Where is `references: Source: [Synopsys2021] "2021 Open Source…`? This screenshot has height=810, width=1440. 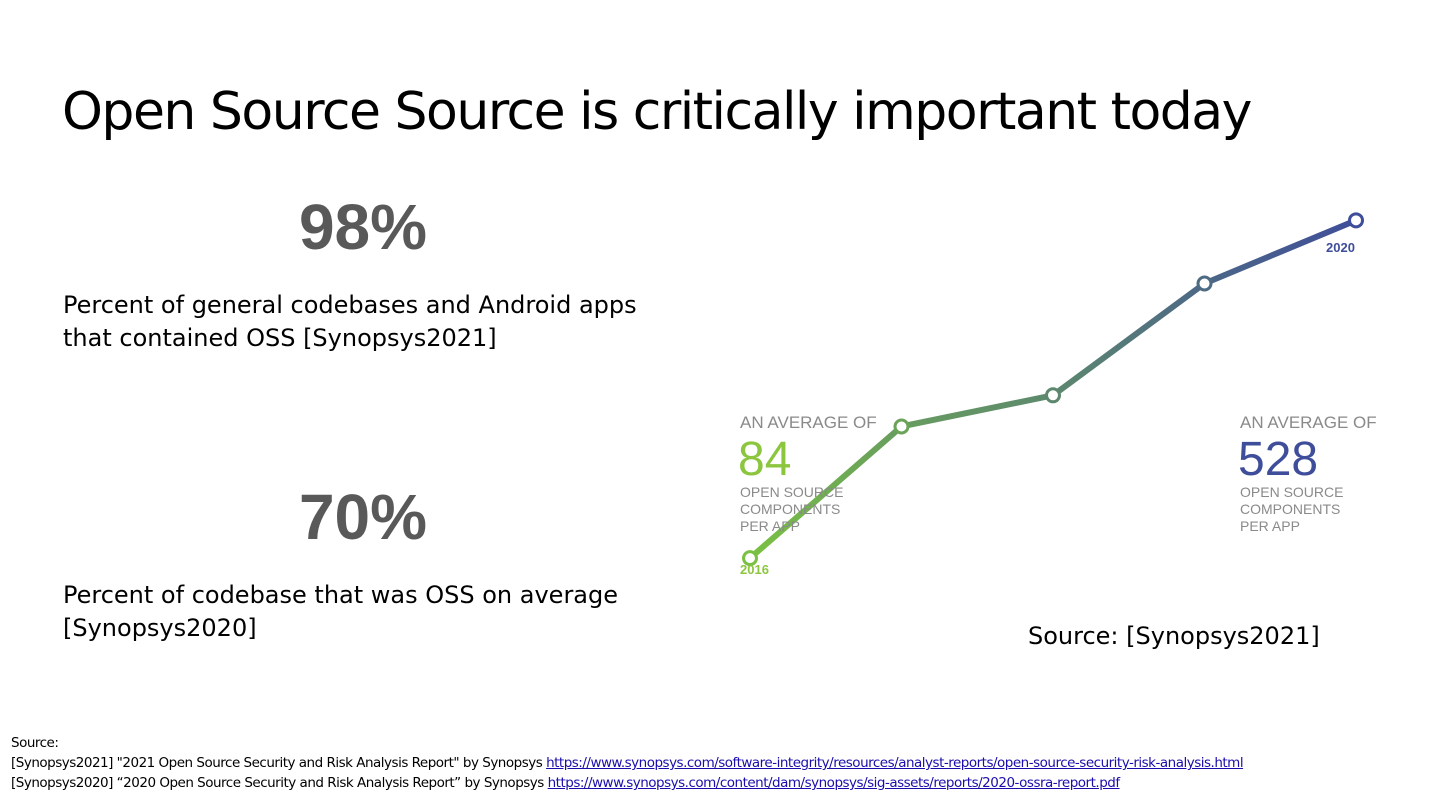
references: Source: [Synopsys2021] "2021 Open Source… is located at coordinates (627, 763).